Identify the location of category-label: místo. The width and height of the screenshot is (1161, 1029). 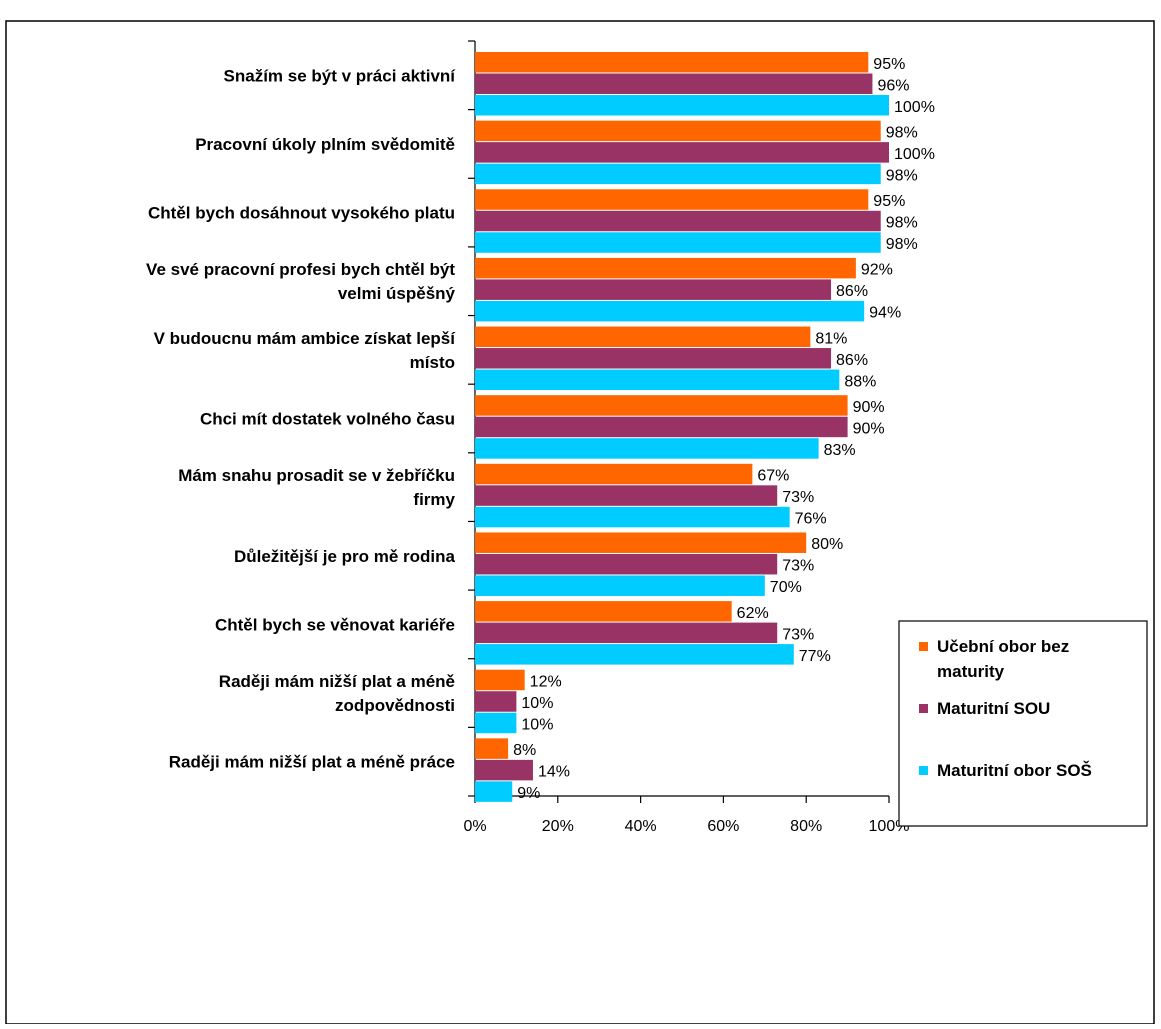
(432, 362).